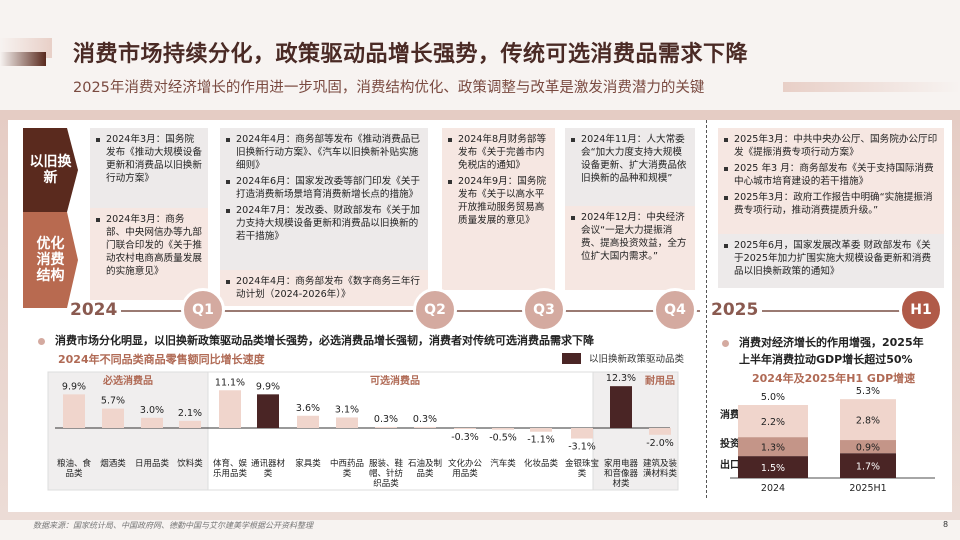 Image resolution: width=960 pixels, height=540 pixels. Describe the element at coordinates (660, 473) in the screenshot. I see `category-label-line: 潢材料类` at that location.